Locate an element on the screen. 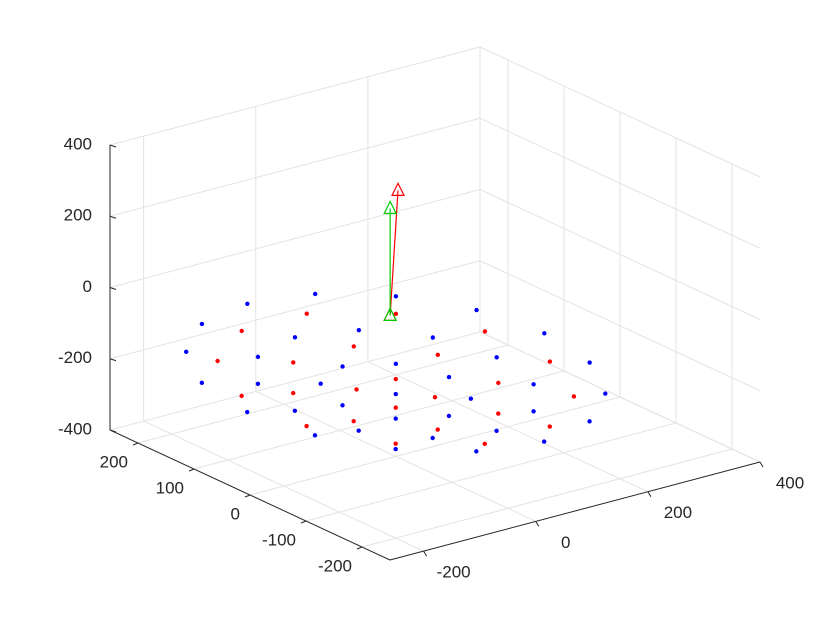 This screenshot has width=840, height=630. z-tick-label: 0 is located at coordinates (87, 286).